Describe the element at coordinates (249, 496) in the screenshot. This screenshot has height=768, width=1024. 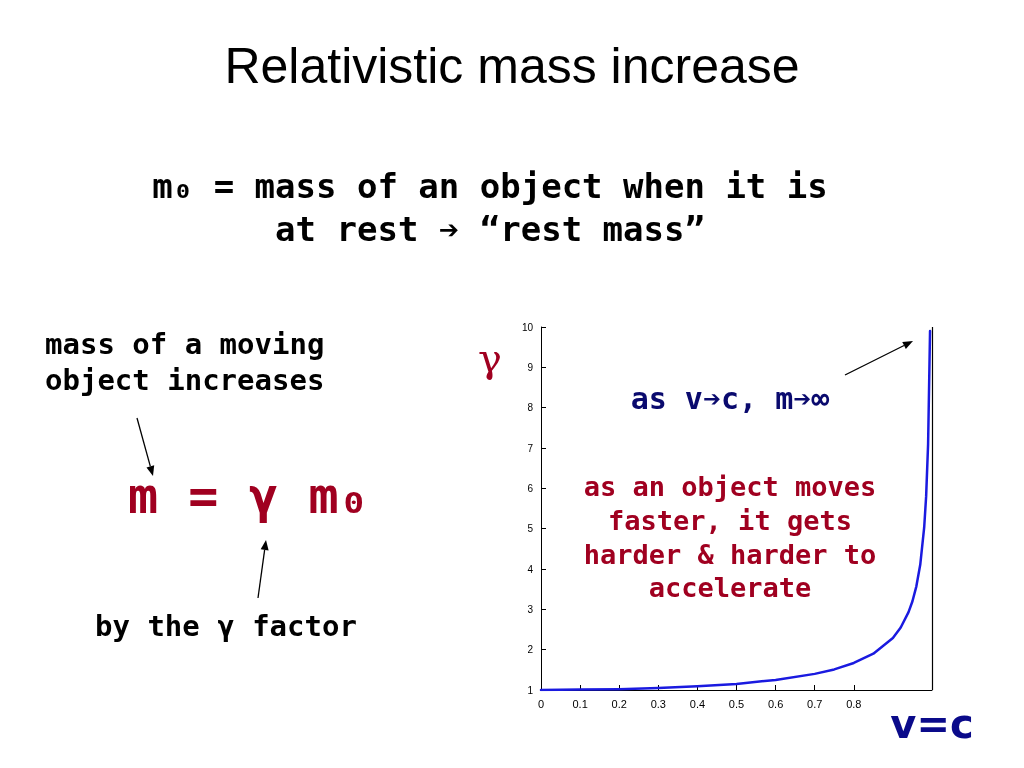
I see `text: m = γ m₀` at that location.